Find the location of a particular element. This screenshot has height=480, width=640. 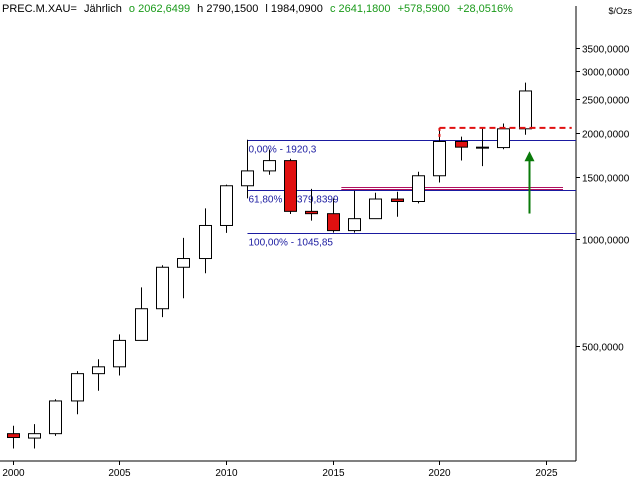

change-pct-value: +28,0516% is located at coordinates (484, 9).